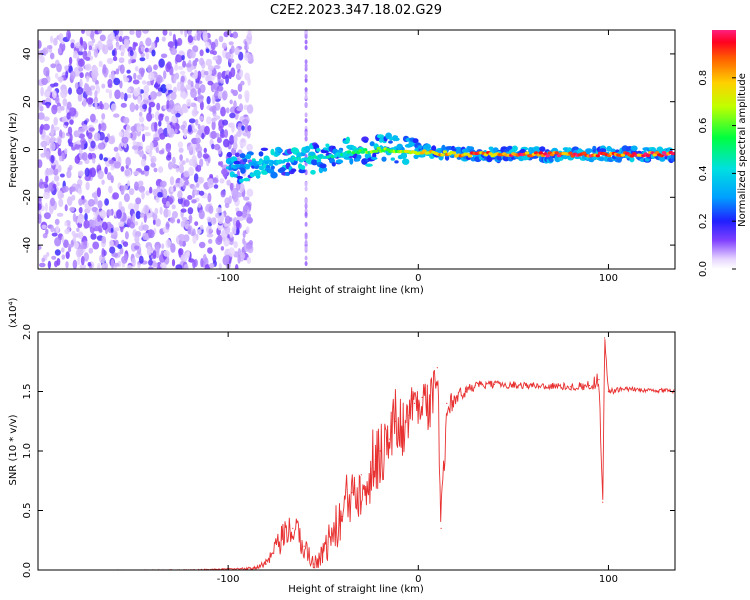 Image resolution: width=750 pixels, height=600 pixels. What do you see at coordinates (228, 278) in the screenshot?
I see `x-tick-label: -100` at bounding box center [228, 278].